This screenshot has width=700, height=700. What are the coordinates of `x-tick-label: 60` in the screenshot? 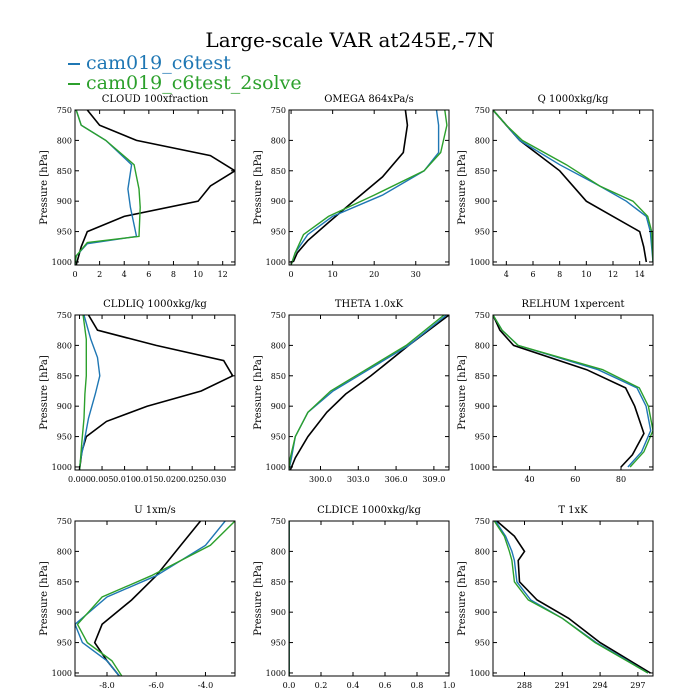 It's located at (575, 479).